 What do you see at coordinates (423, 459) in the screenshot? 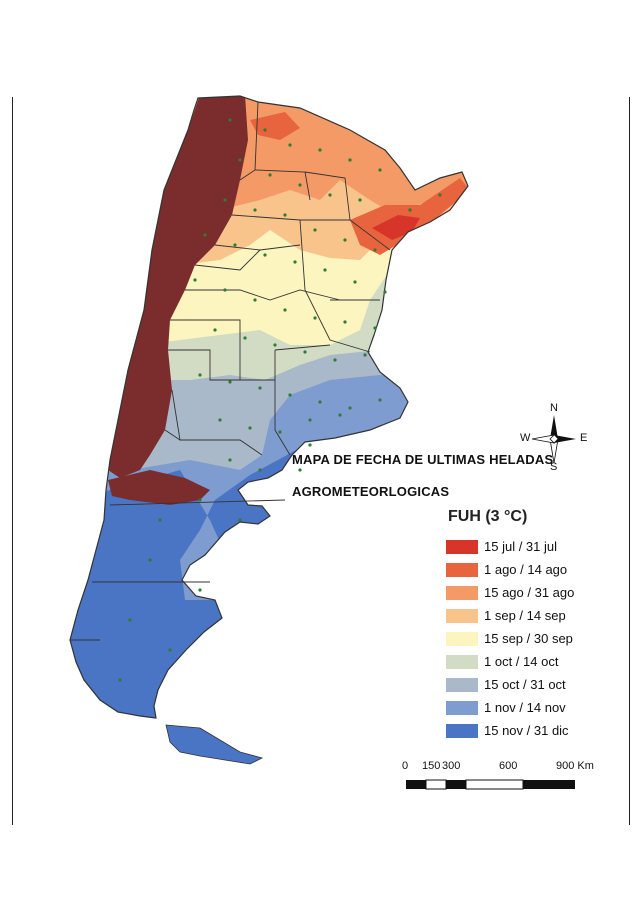
I see `map-title-line1: MAPA DE FECHA DE ULTIMAS HELADAS` at bounding box center [423, 459].